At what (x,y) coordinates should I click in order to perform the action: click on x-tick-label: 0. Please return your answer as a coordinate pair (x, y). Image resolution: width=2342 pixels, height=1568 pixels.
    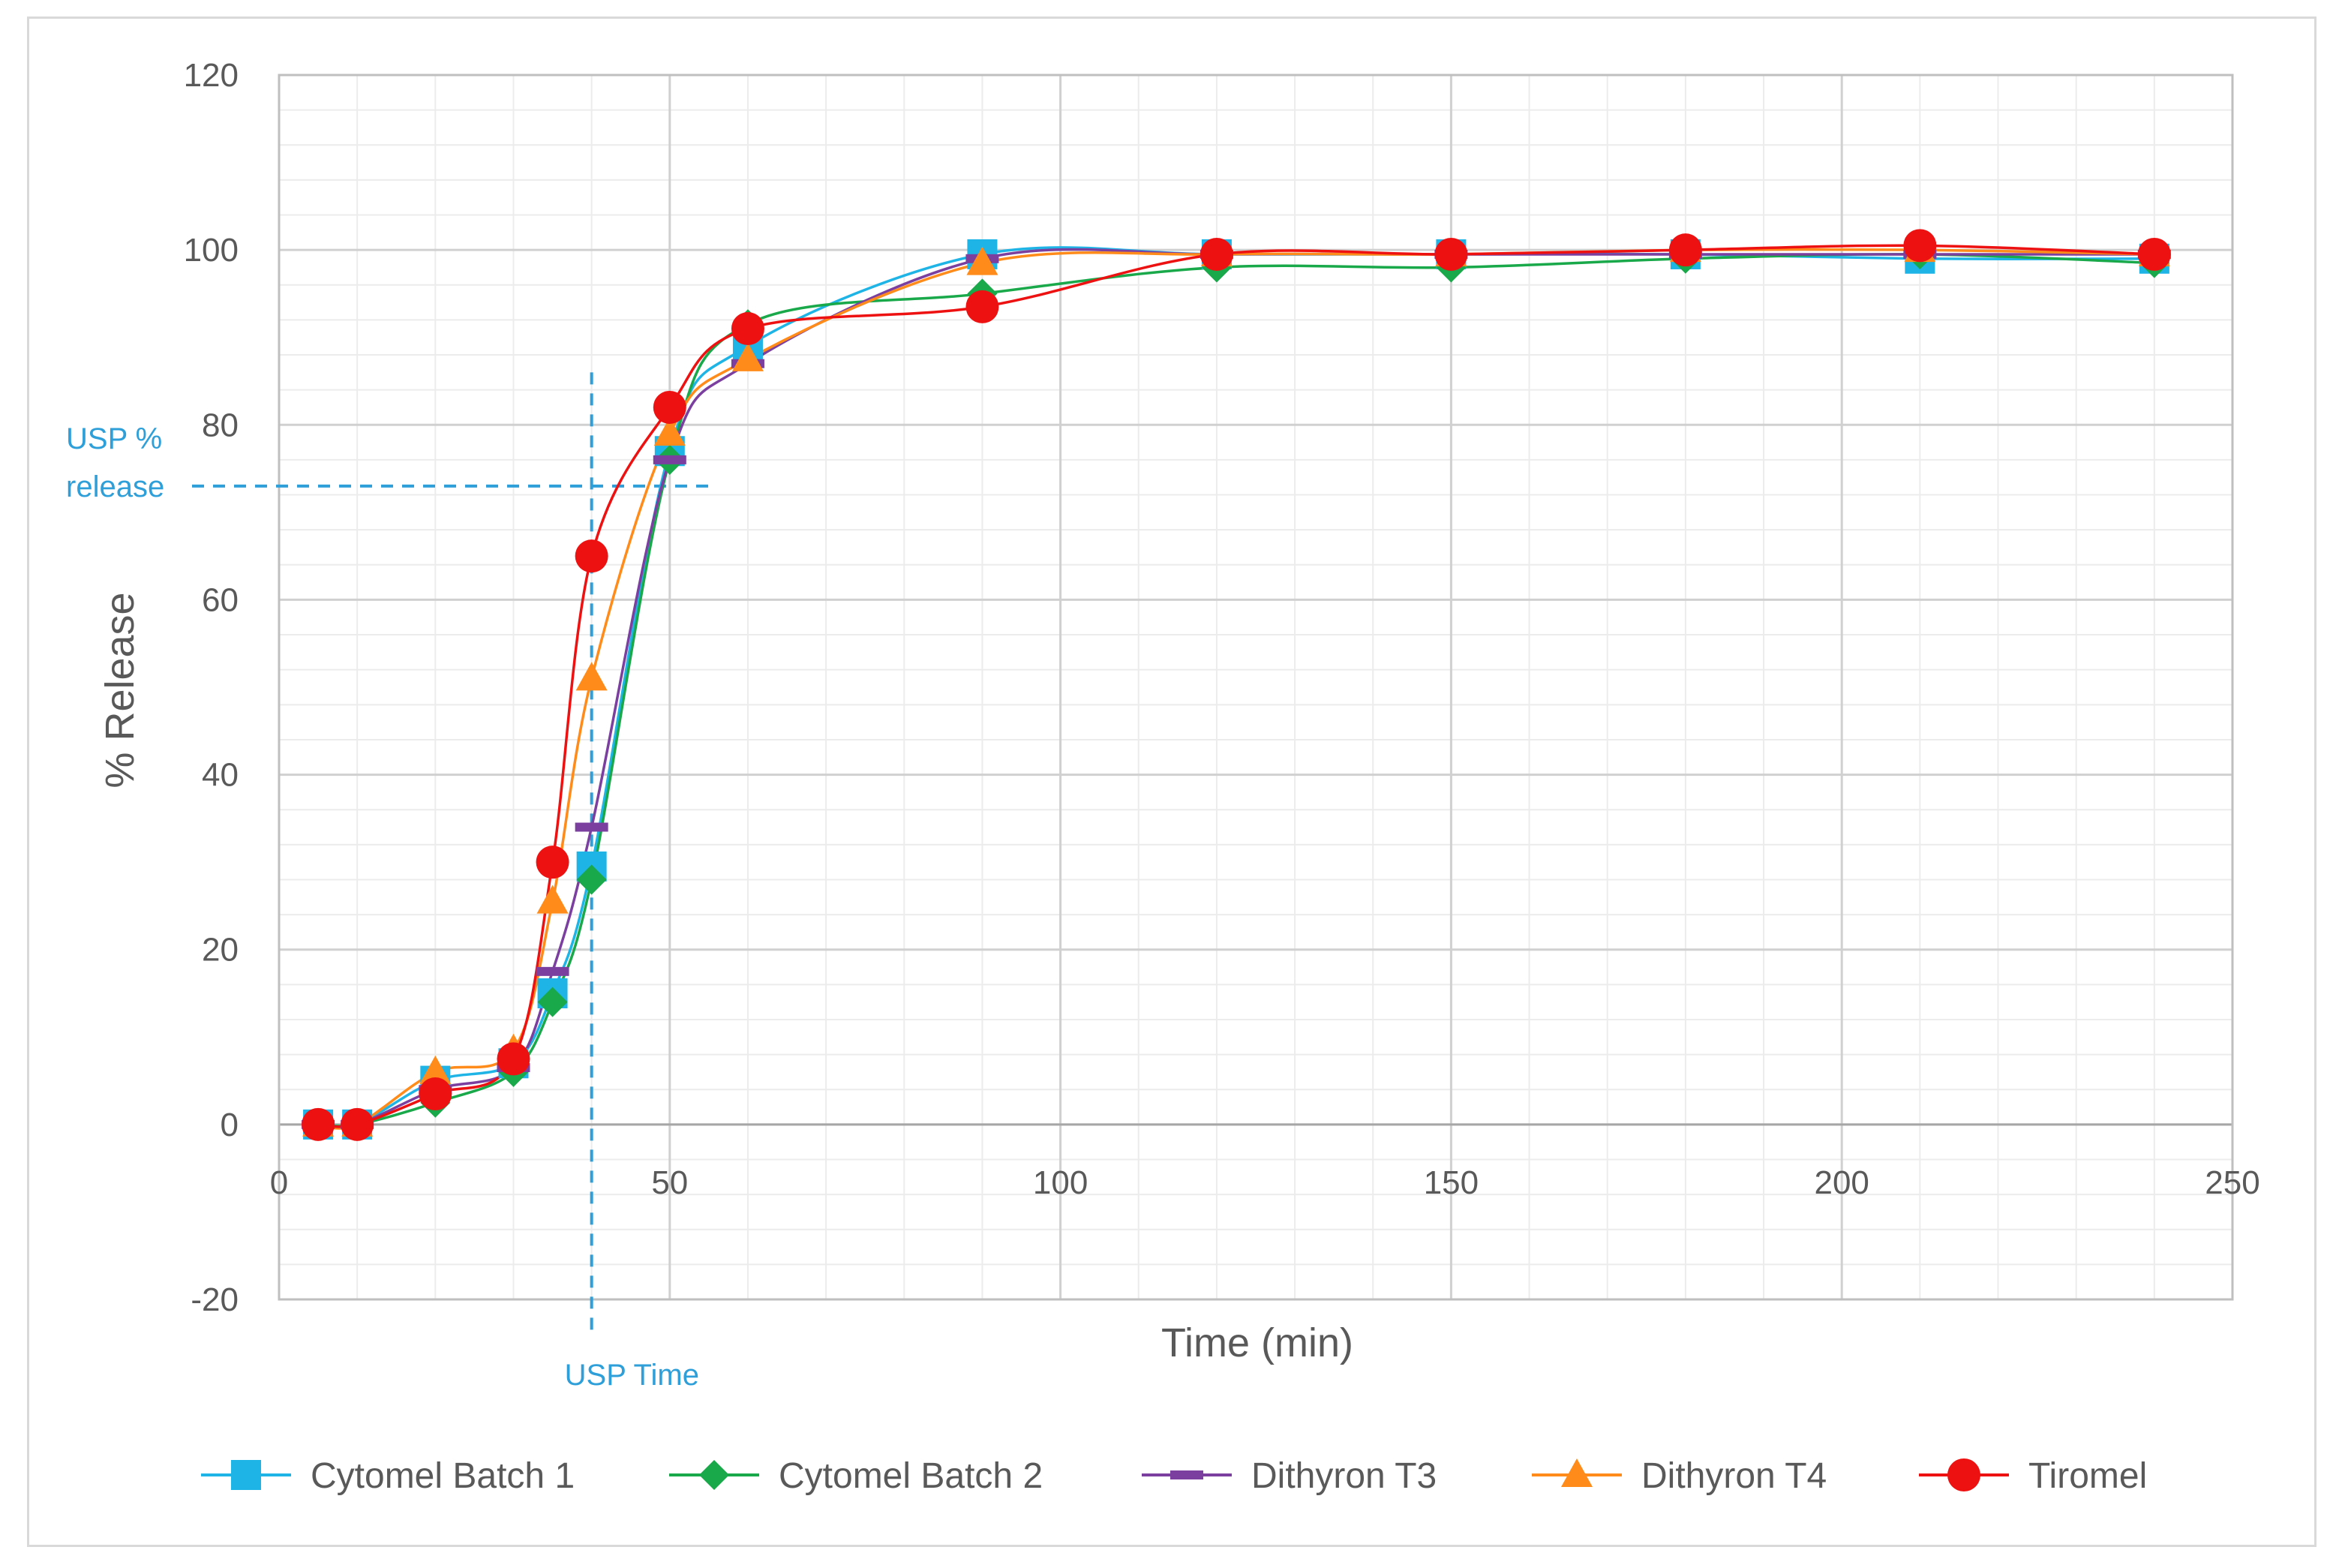
    Looking at the image, I should click on (279, 1183).